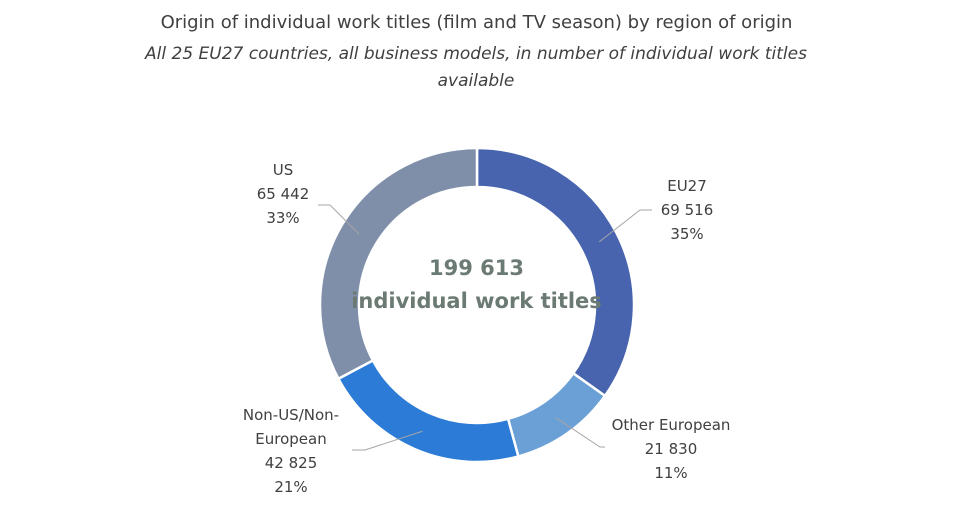 This screenshot has height=505, width=953. I want to click on percent-label: 21%, so click(291, 487).